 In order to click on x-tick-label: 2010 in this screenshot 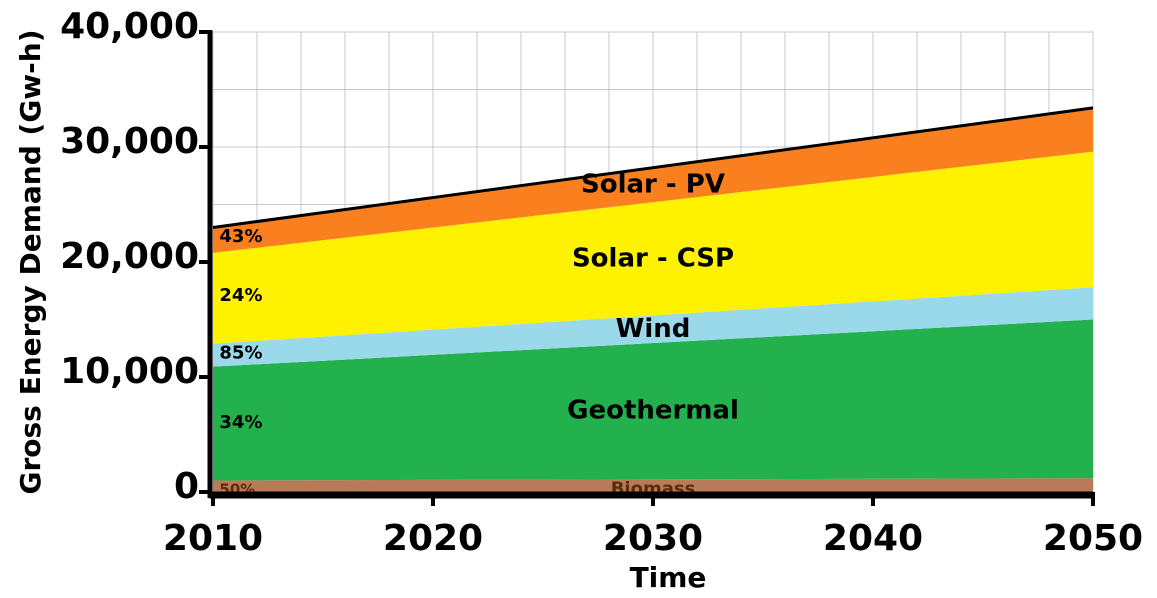, I will do `click(213, 538)`.